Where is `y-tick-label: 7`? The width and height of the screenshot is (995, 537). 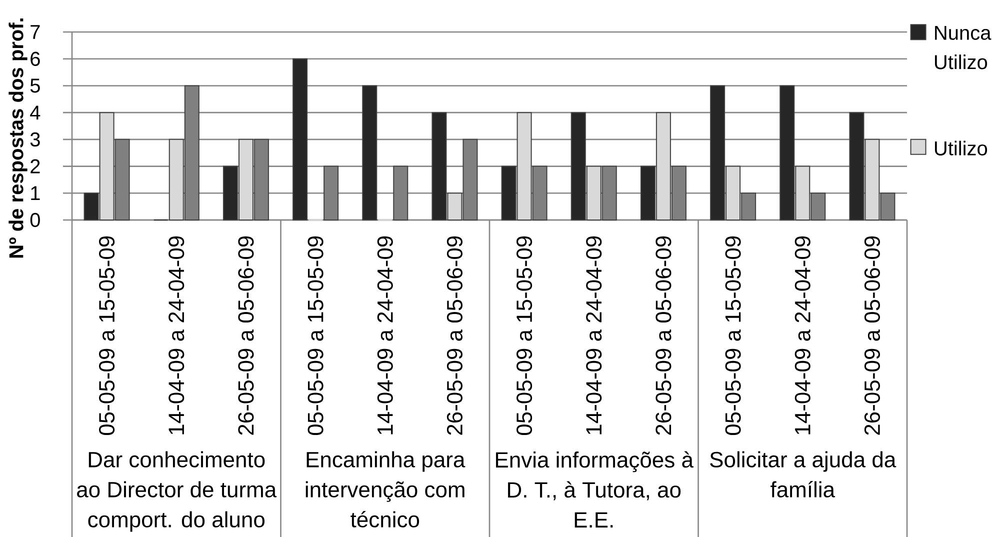 y-tick-label: 7 is located at coordinates (35, 32).